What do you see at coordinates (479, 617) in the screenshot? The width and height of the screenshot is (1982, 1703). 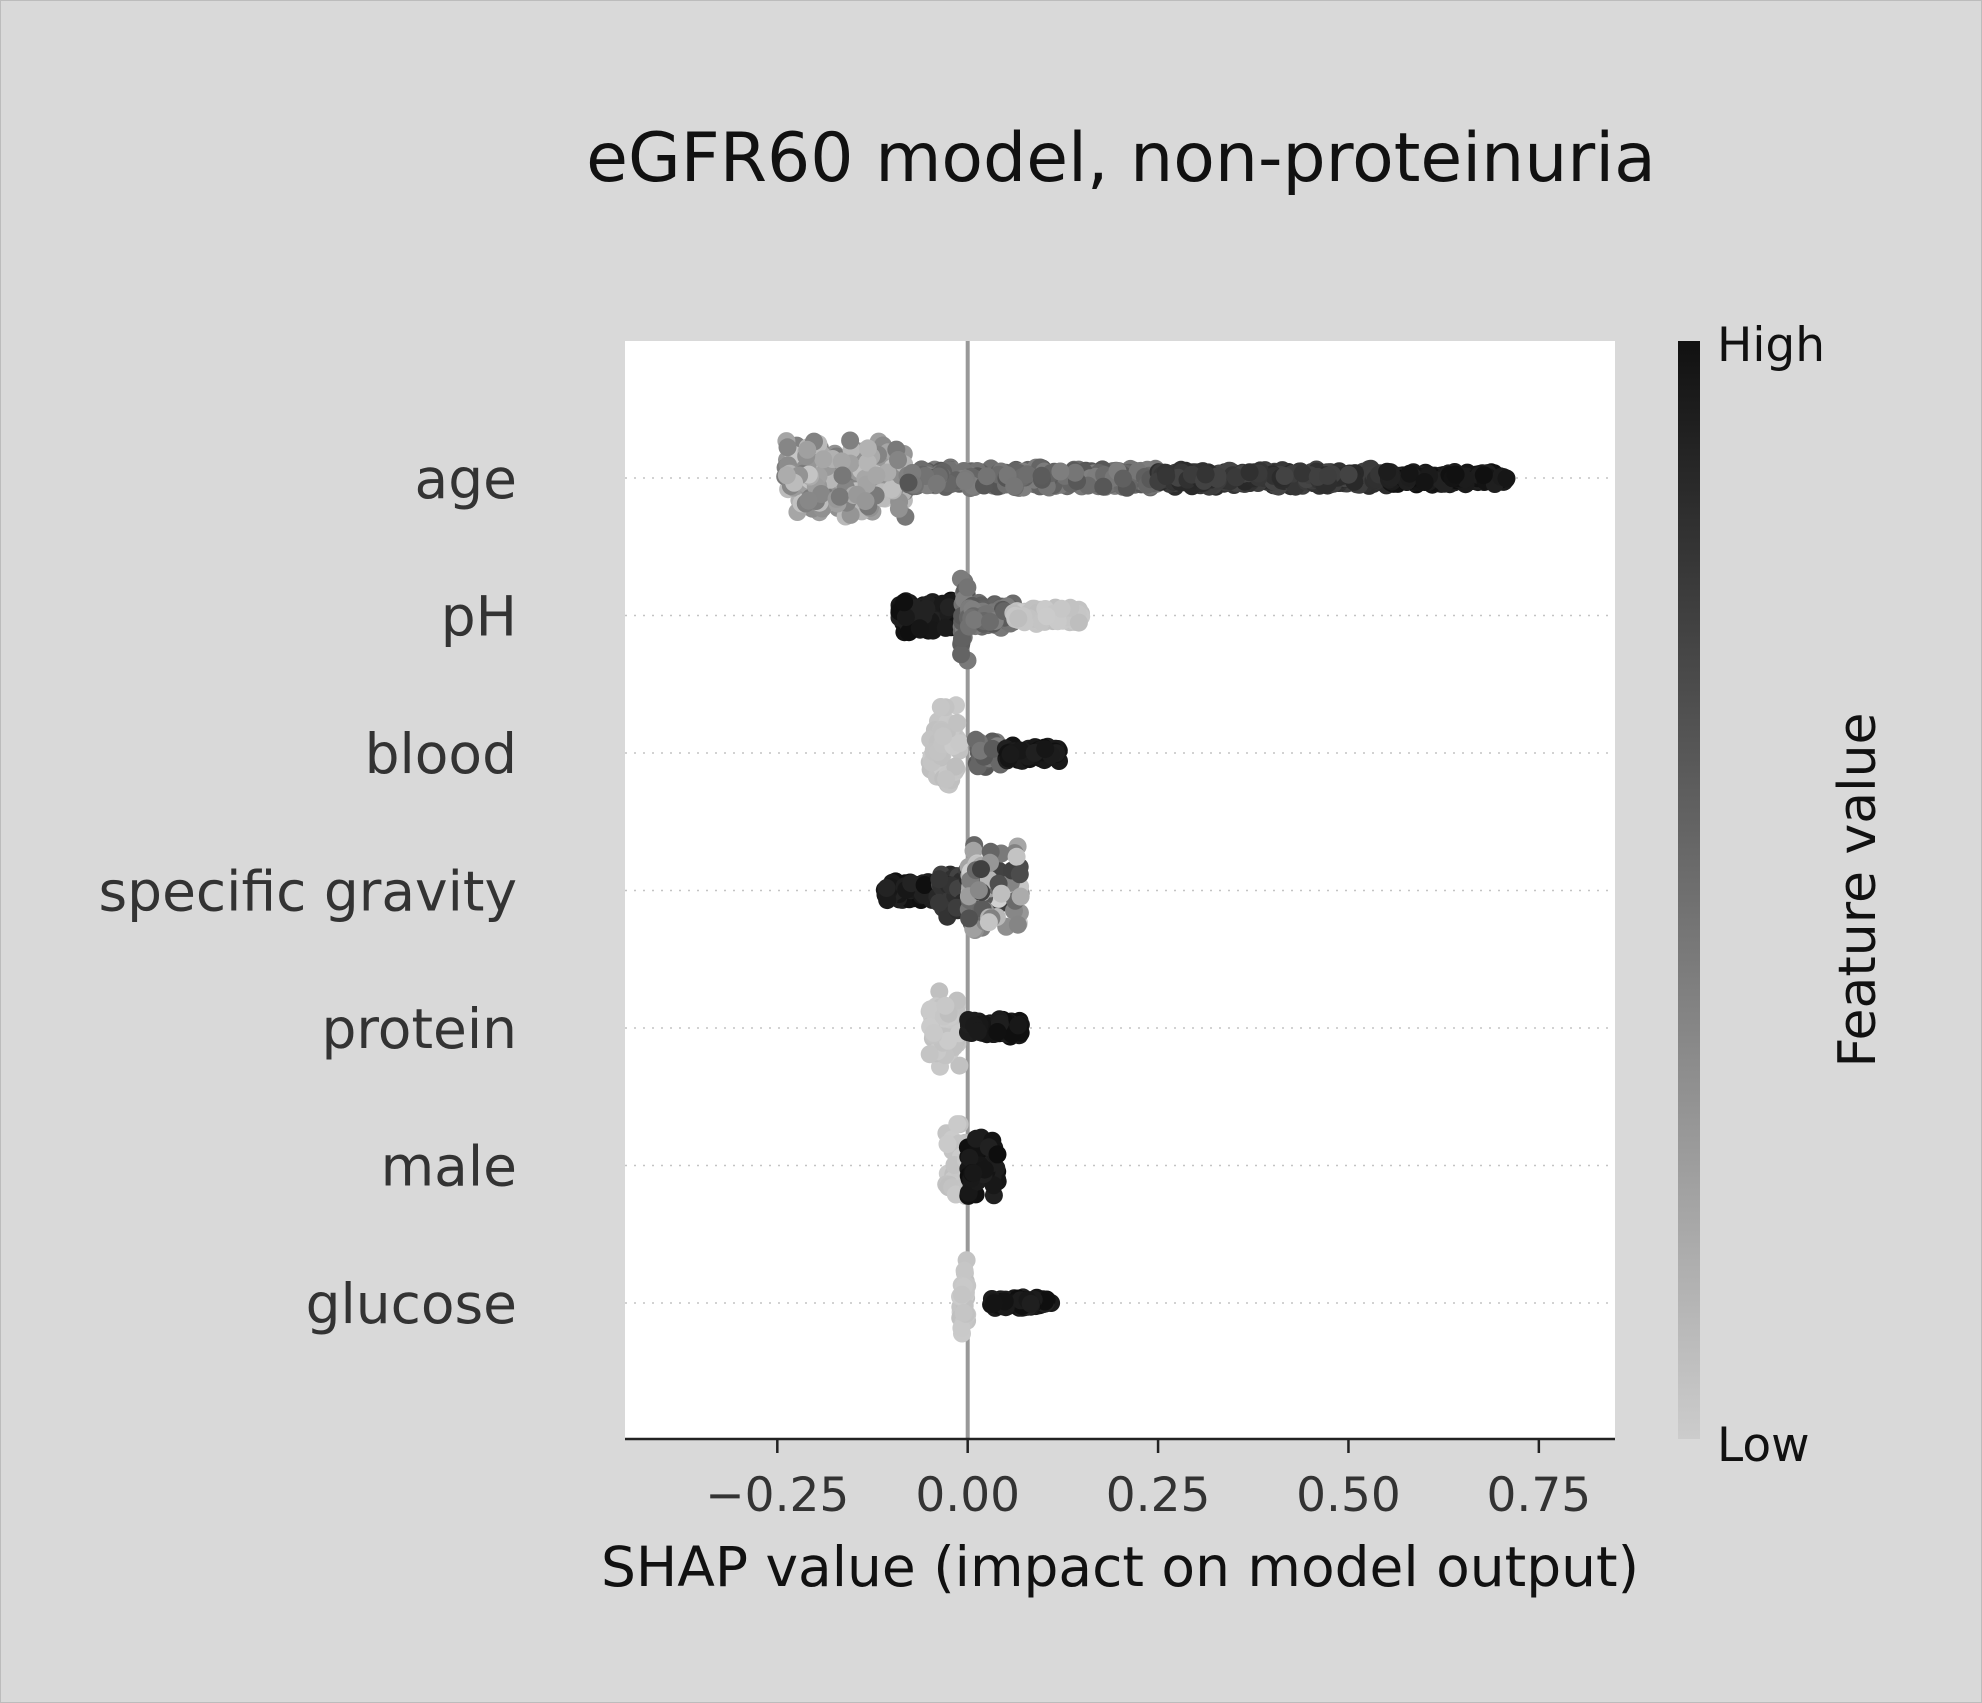 I see `feature-label-pH: pH` at bounding box center [479, 617].